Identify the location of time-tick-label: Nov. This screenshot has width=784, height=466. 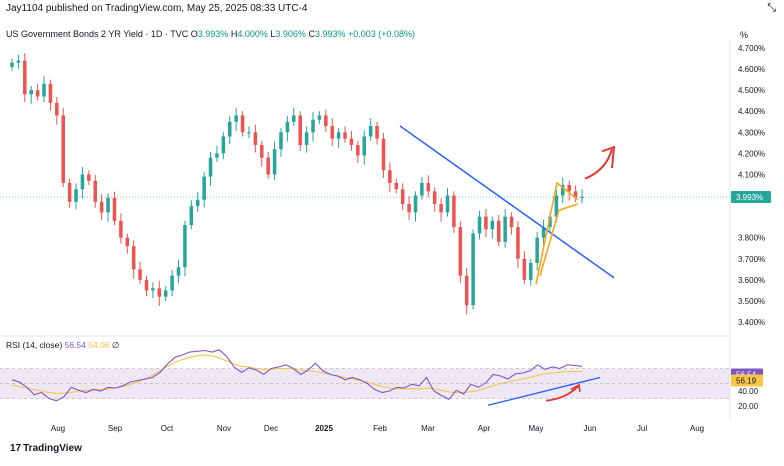
(224, 428).